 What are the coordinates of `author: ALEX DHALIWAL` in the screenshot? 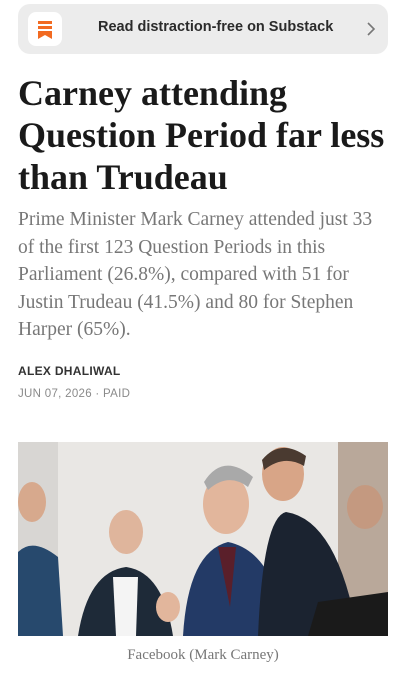 It's located at (69, 371).